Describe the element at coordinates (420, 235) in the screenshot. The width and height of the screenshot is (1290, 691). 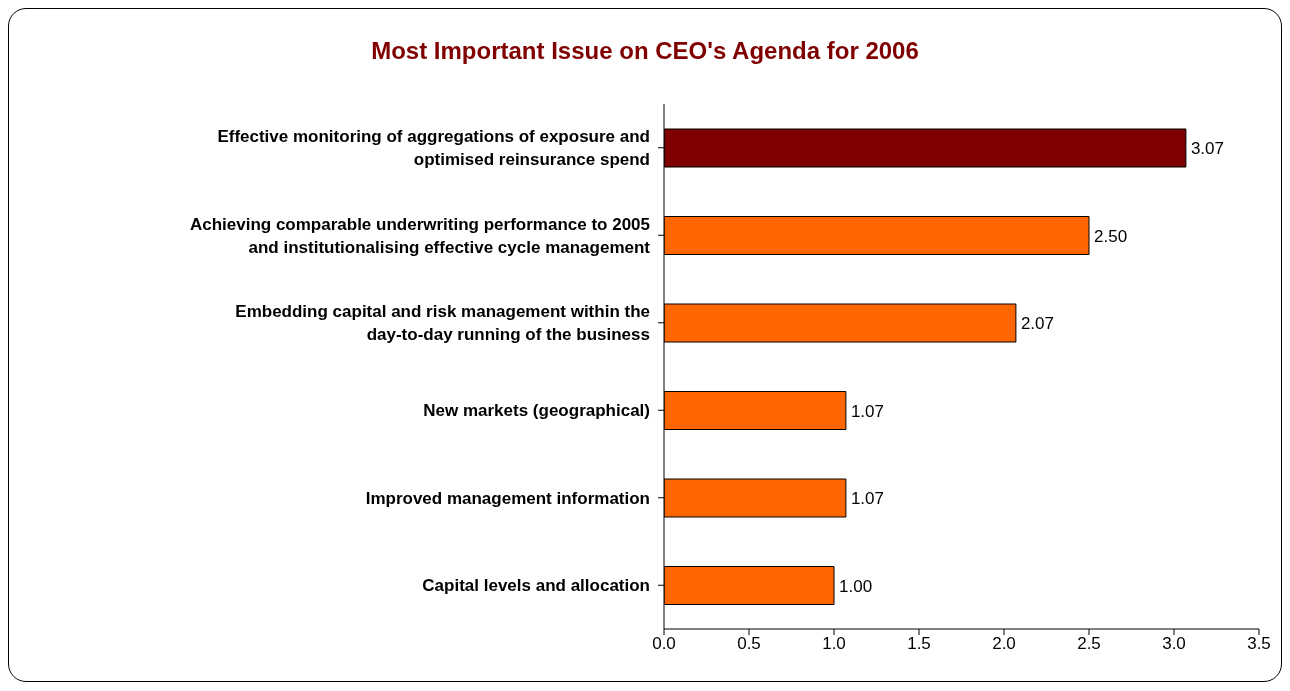
I see `y-tick-label: Achieving comparable underwriting performance to 2005 and institutionalising effective cycle management` at that location.